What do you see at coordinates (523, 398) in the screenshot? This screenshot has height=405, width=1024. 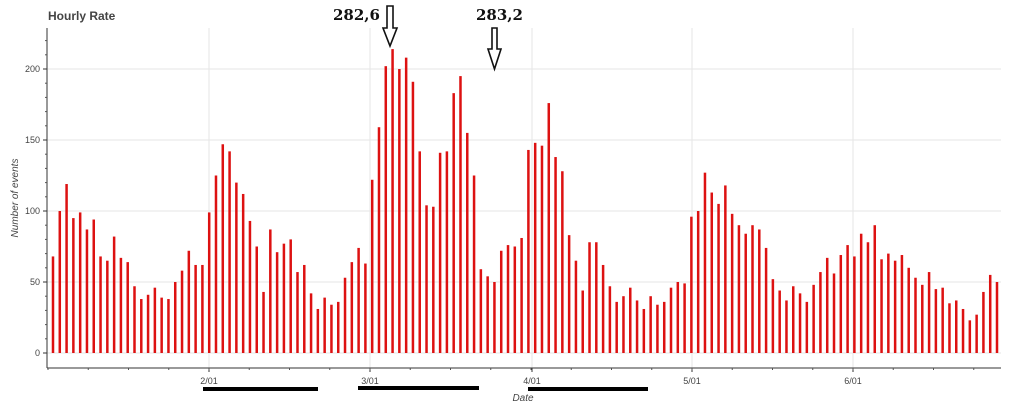 I see `x-axis-title: Date` at bounding box center [523, 398].